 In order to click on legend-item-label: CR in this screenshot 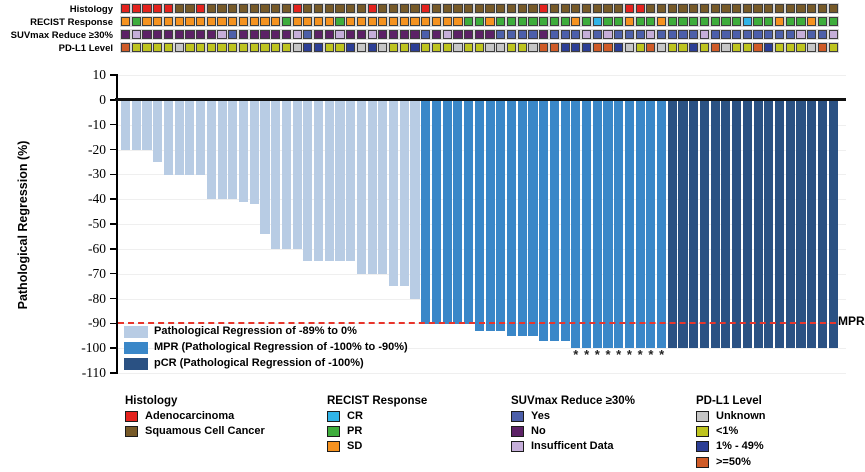, I will do `click(355, 416)`.